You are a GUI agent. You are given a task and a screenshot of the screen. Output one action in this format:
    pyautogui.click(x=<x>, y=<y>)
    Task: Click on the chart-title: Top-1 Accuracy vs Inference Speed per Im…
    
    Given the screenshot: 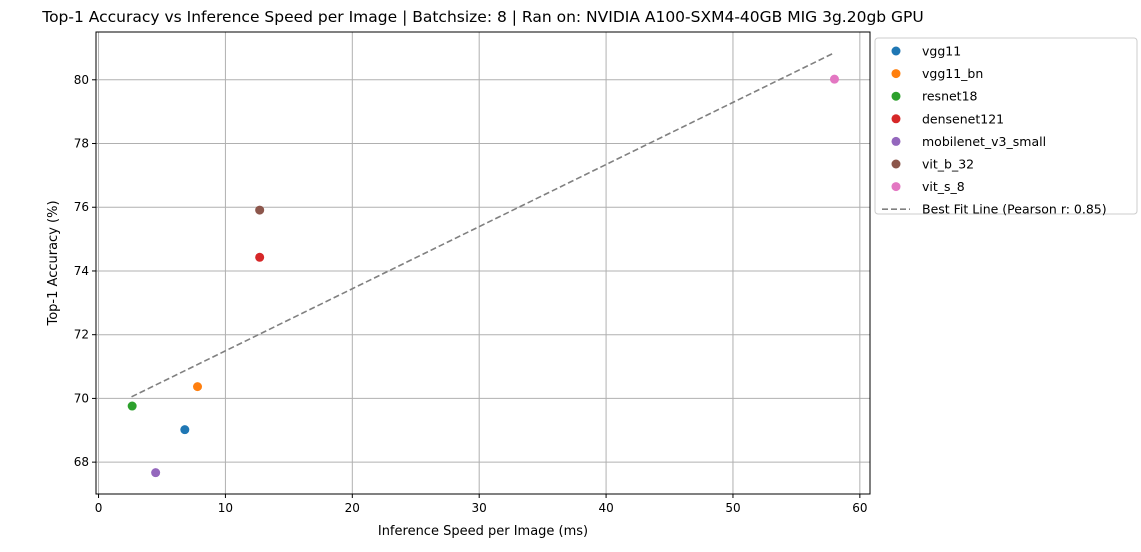 What is the action you would take?
    pyautogui.click(x=482, y=17)
    